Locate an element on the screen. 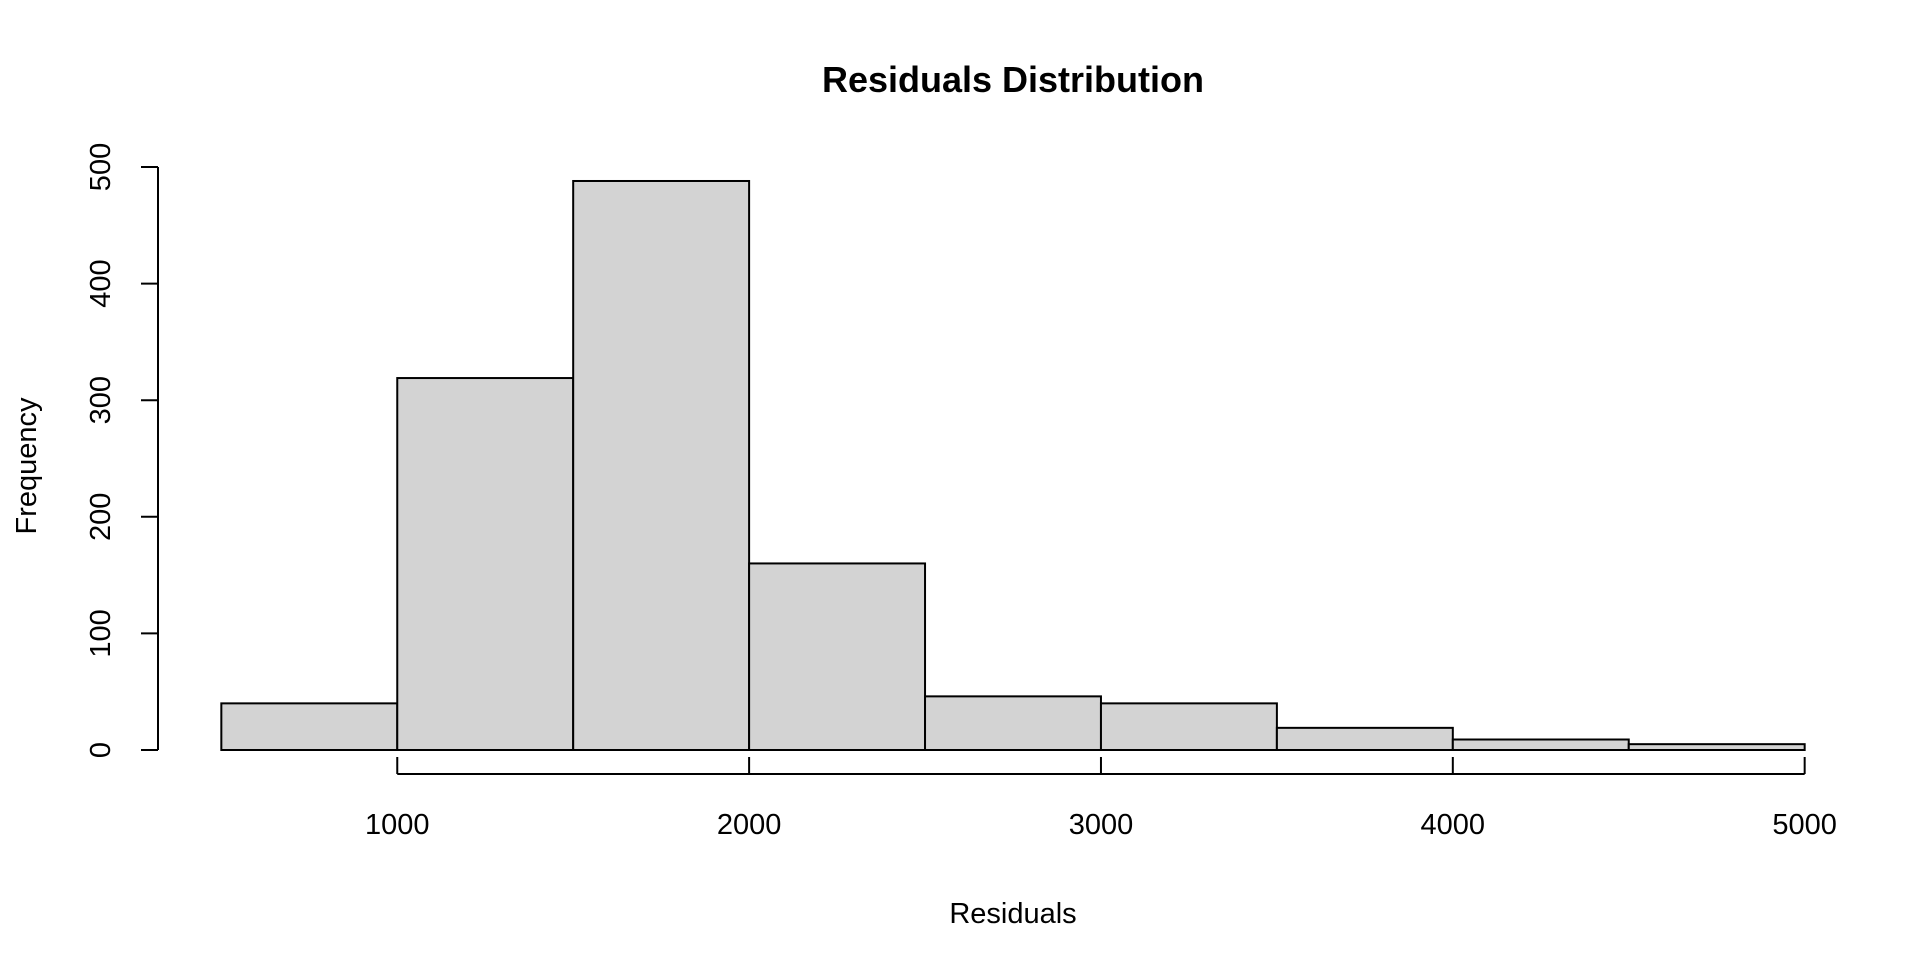 Image resolution: width=1920 pixels, height=965 pixels. y-tick-label: 200 is located at coordinates (101, 517).